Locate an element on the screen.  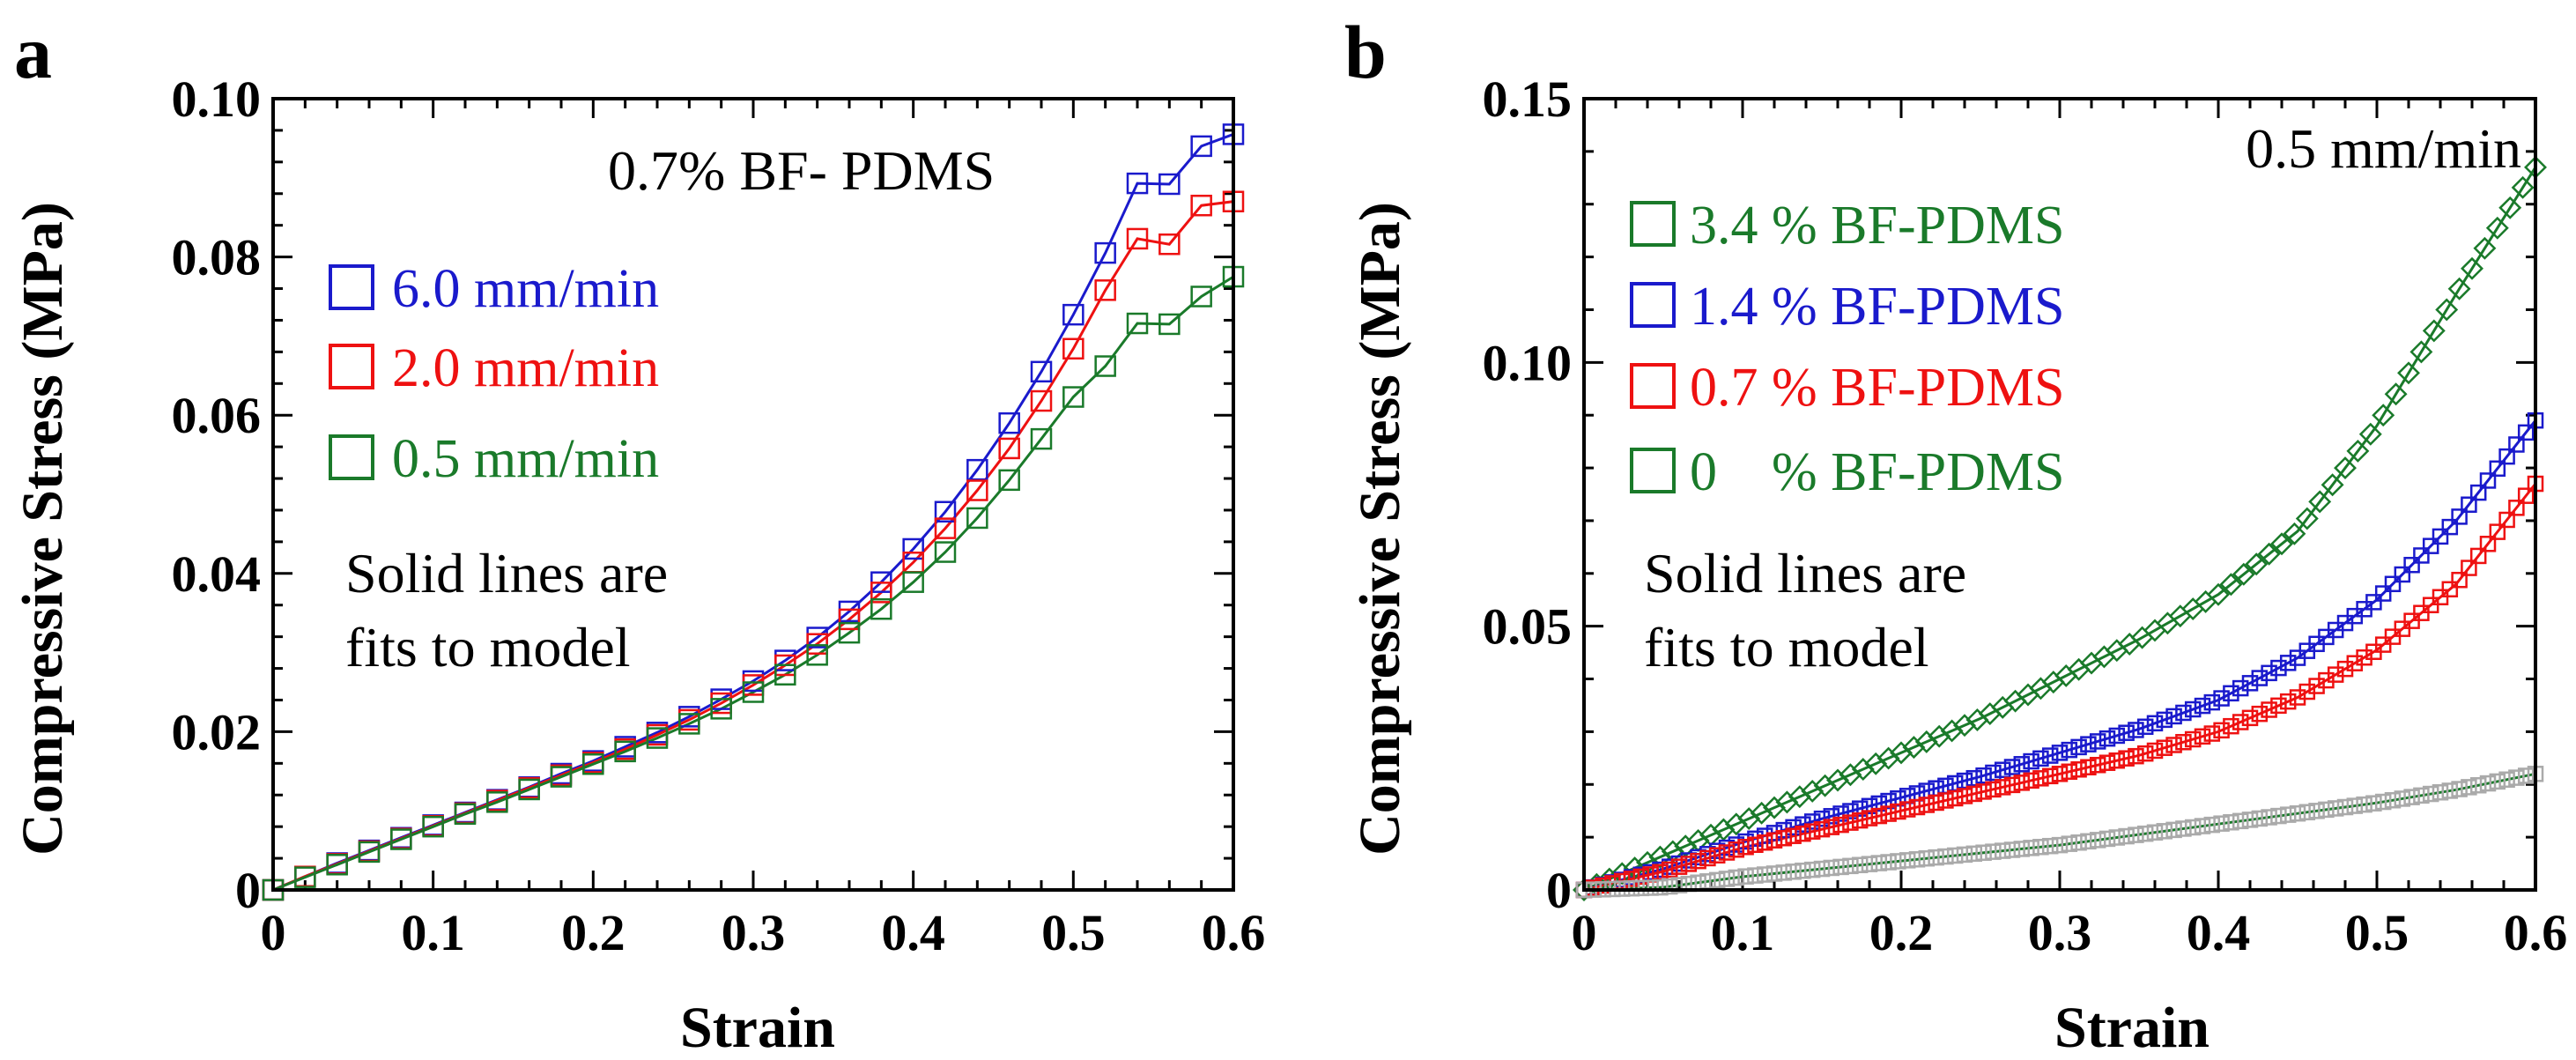
panel-title-a: 0.7% BF- PDMS is located at coordinates (801, 170).